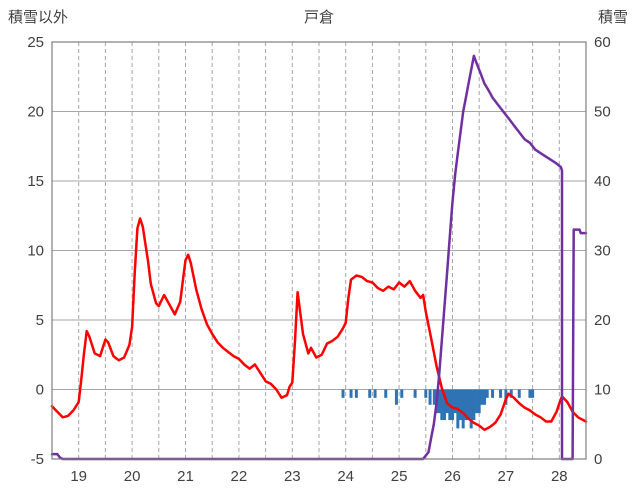  Describe the element at coordinates (602, 42) in the screenshot. I see `right-axis-tick: 60` at that location.